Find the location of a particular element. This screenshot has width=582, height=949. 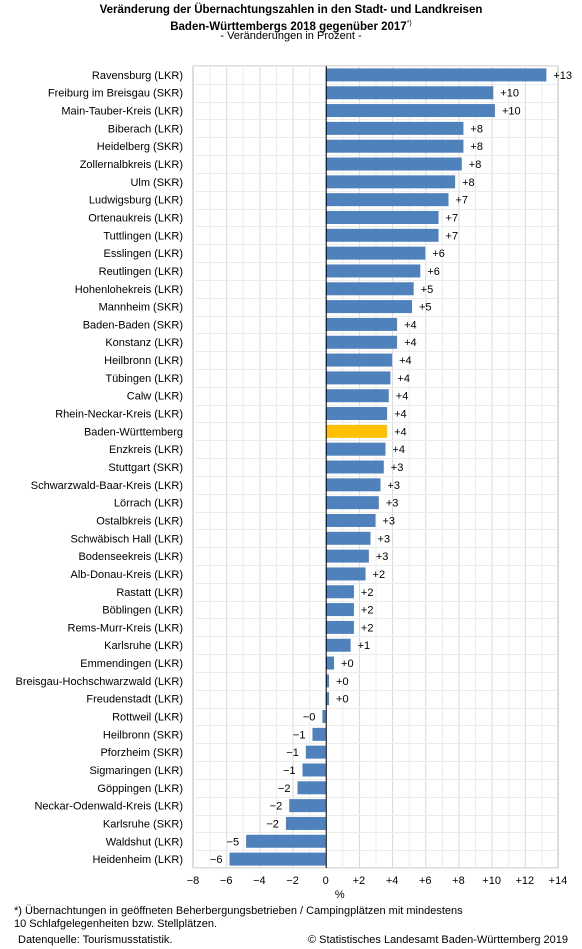

x-tick-label: +12 is located at coordinates (524, 881).